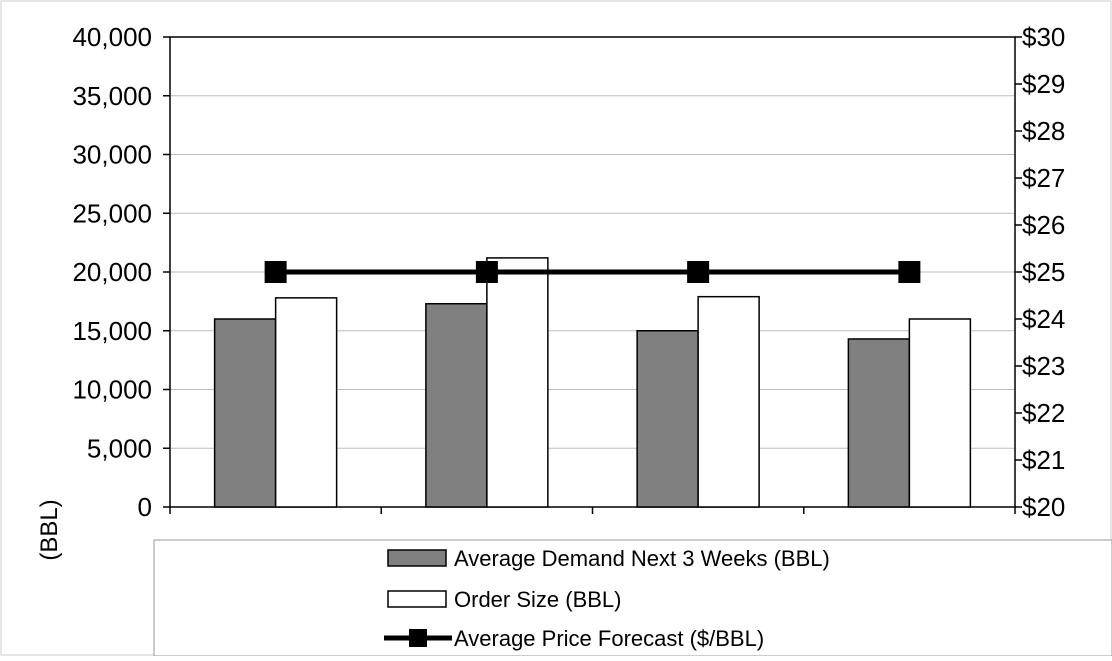 This screenshot has height=661, width=1112. Describe the element at coordinates (112, 155) in the screenshot. I see `y-tick-label: 30,000` at that location.